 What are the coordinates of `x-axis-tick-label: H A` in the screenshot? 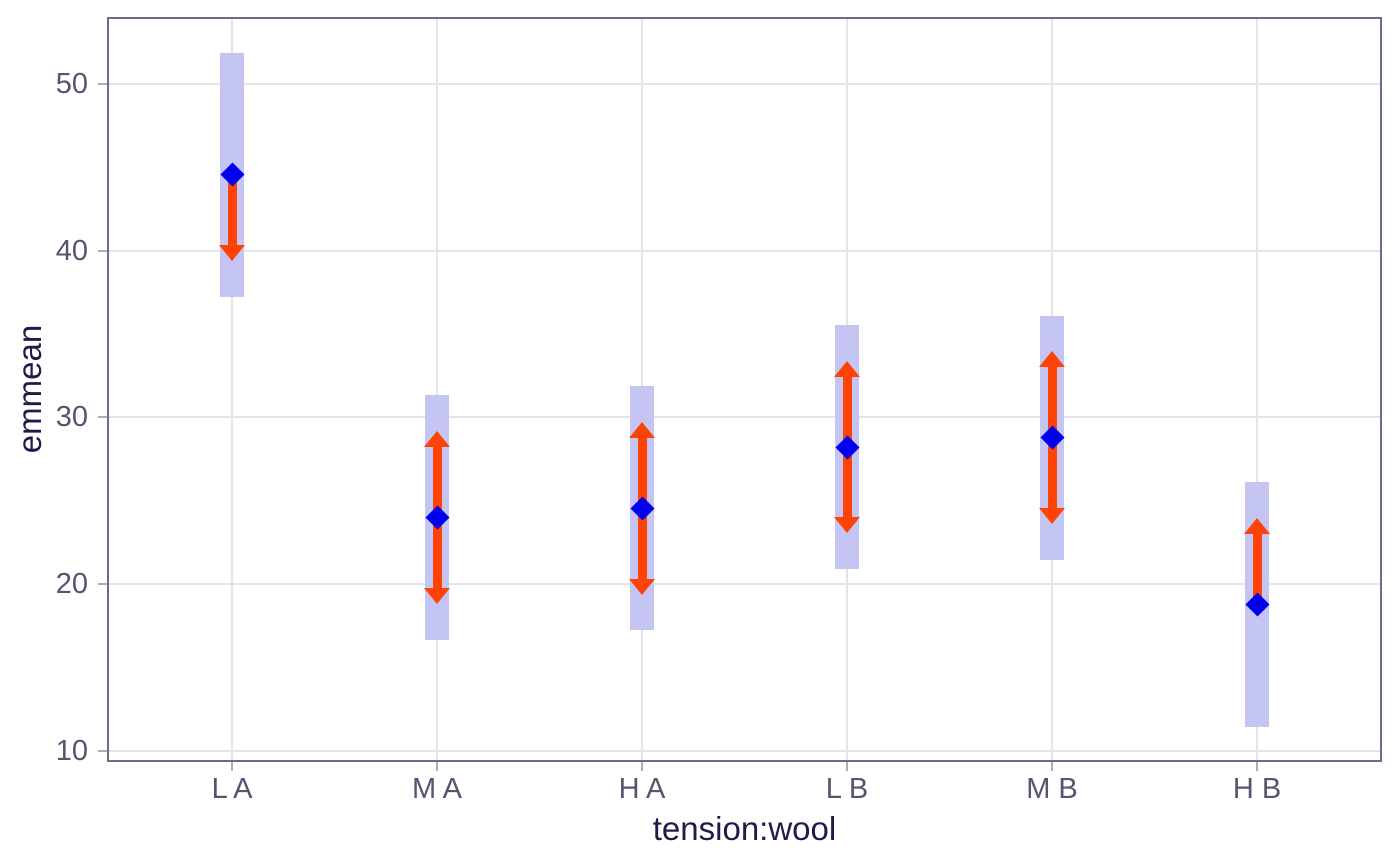 It's located at (642, 789).